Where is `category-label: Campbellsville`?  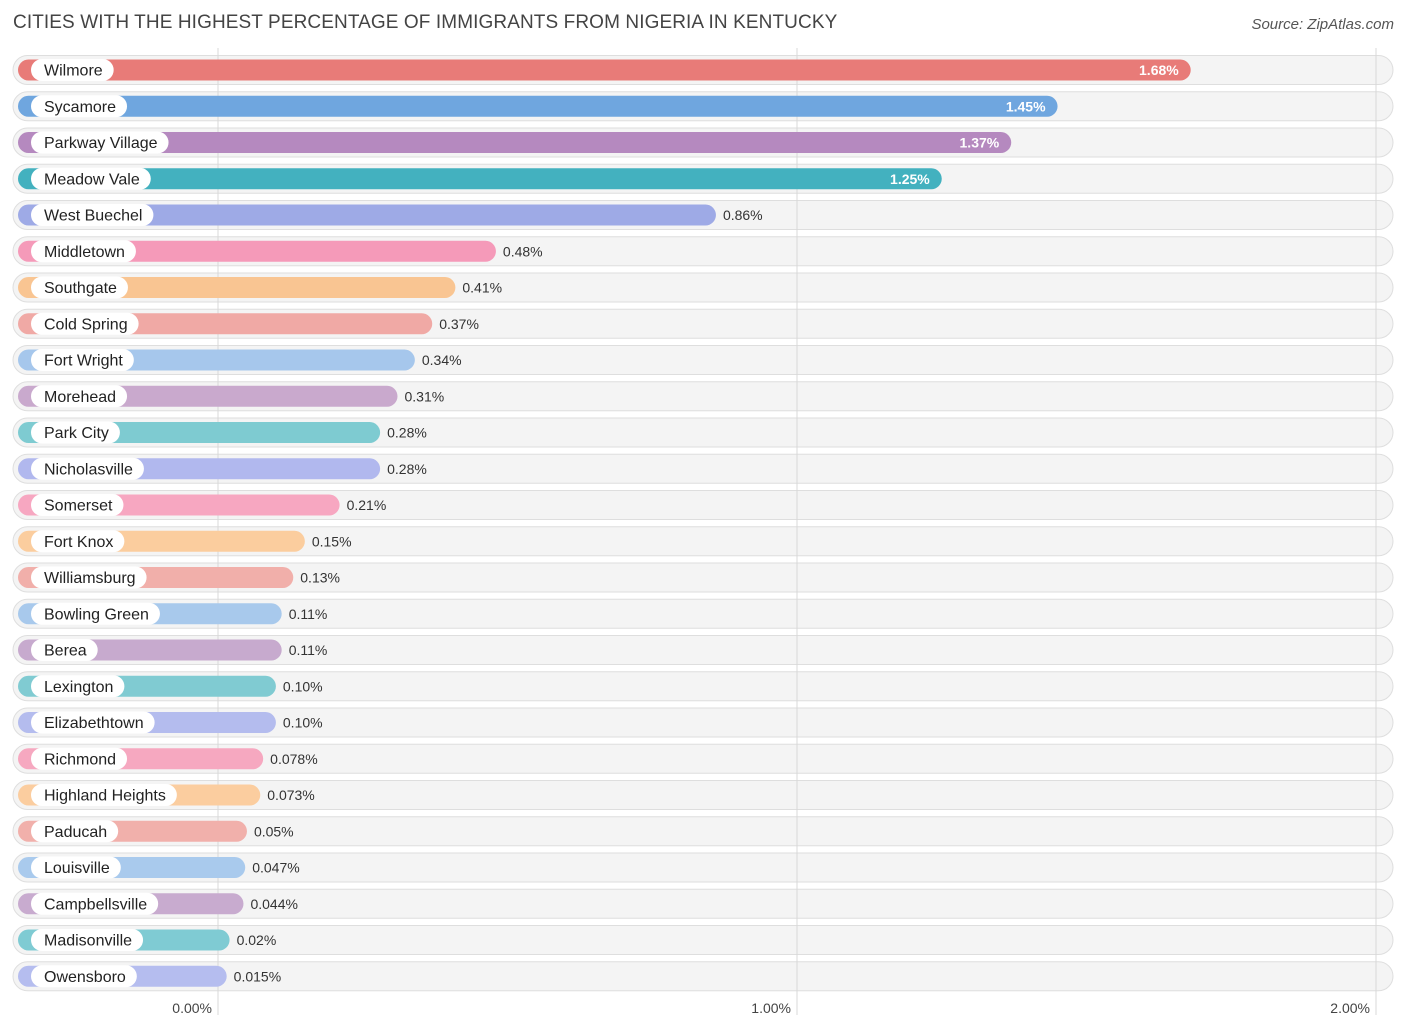 category-label: Campbellsville is located at coordinates (95, 904).